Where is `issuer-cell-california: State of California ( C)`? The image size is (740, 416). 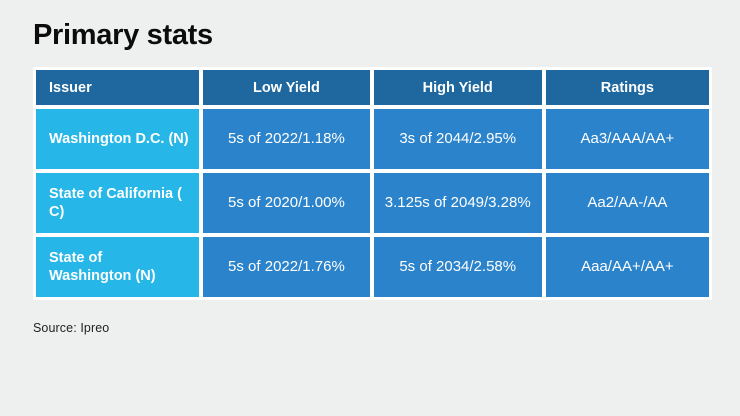
issuer-cell-california: State of California ( C) is located at coordinates (118, 203).